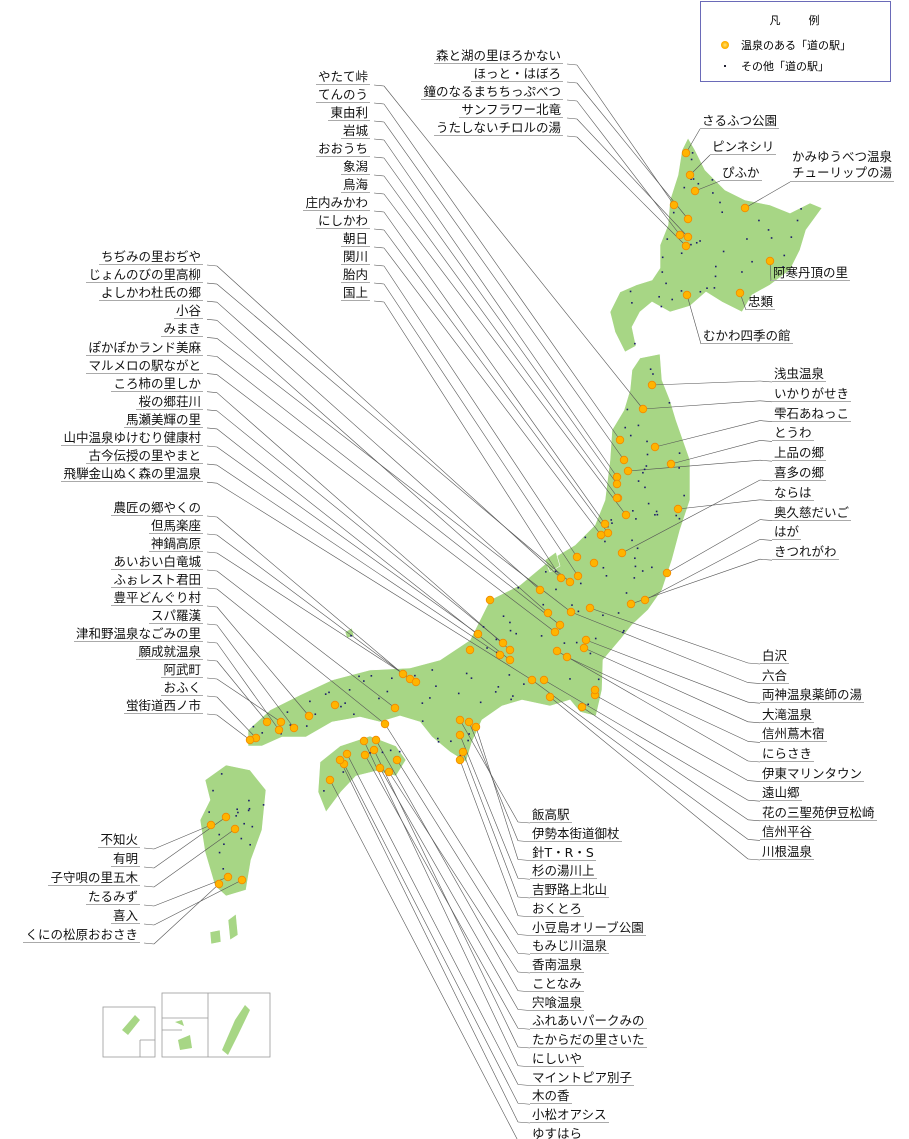 The image size is (909, 1139). What do you see at coordinates (793, 492) in the screenshot?
I see `station-label: ならは` at bounding box center [793, 492].